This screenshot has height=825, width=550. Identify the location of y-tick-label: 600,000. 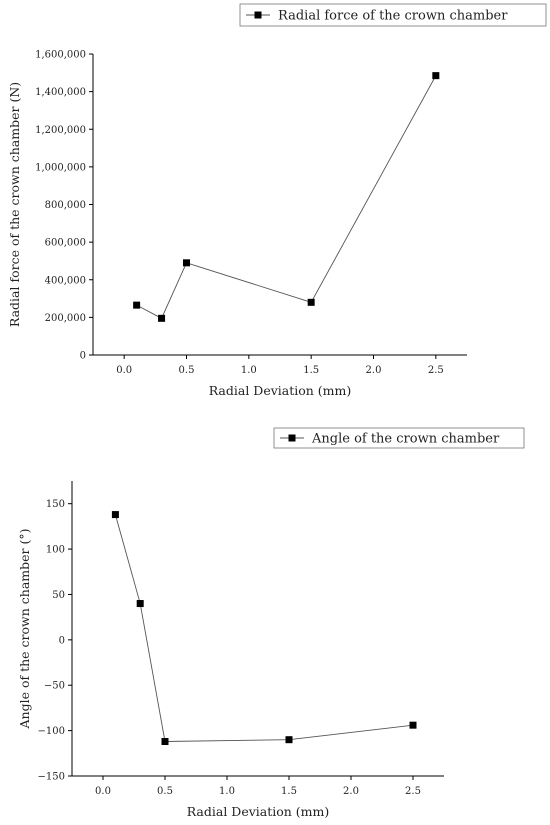
(65, 243).